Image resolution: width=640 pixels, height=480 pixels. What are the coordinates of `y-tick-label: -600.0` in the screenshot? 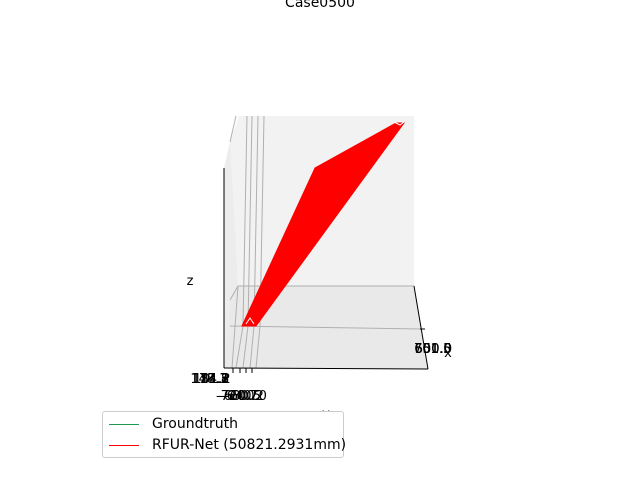 It's located at (246, 396).